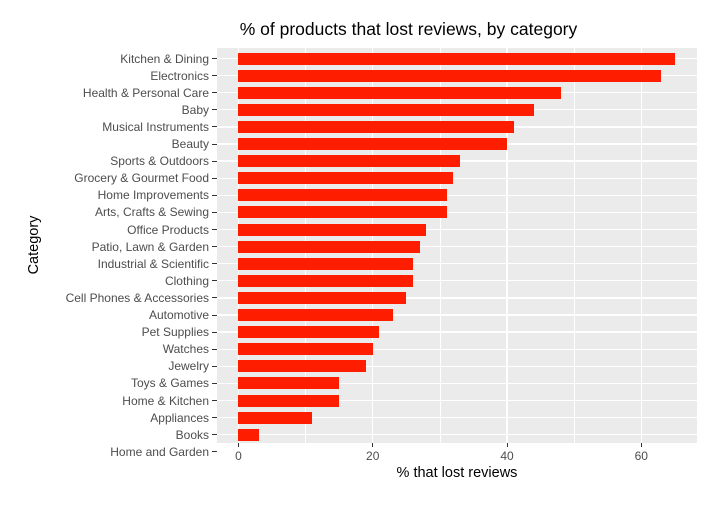 This screenshot has height=508, width=725. What do you see at coordinates (137, 297) in the screenshot?
I see `y-tick-label: Cell Phones & Accessories` at bounding box center [137, 297].